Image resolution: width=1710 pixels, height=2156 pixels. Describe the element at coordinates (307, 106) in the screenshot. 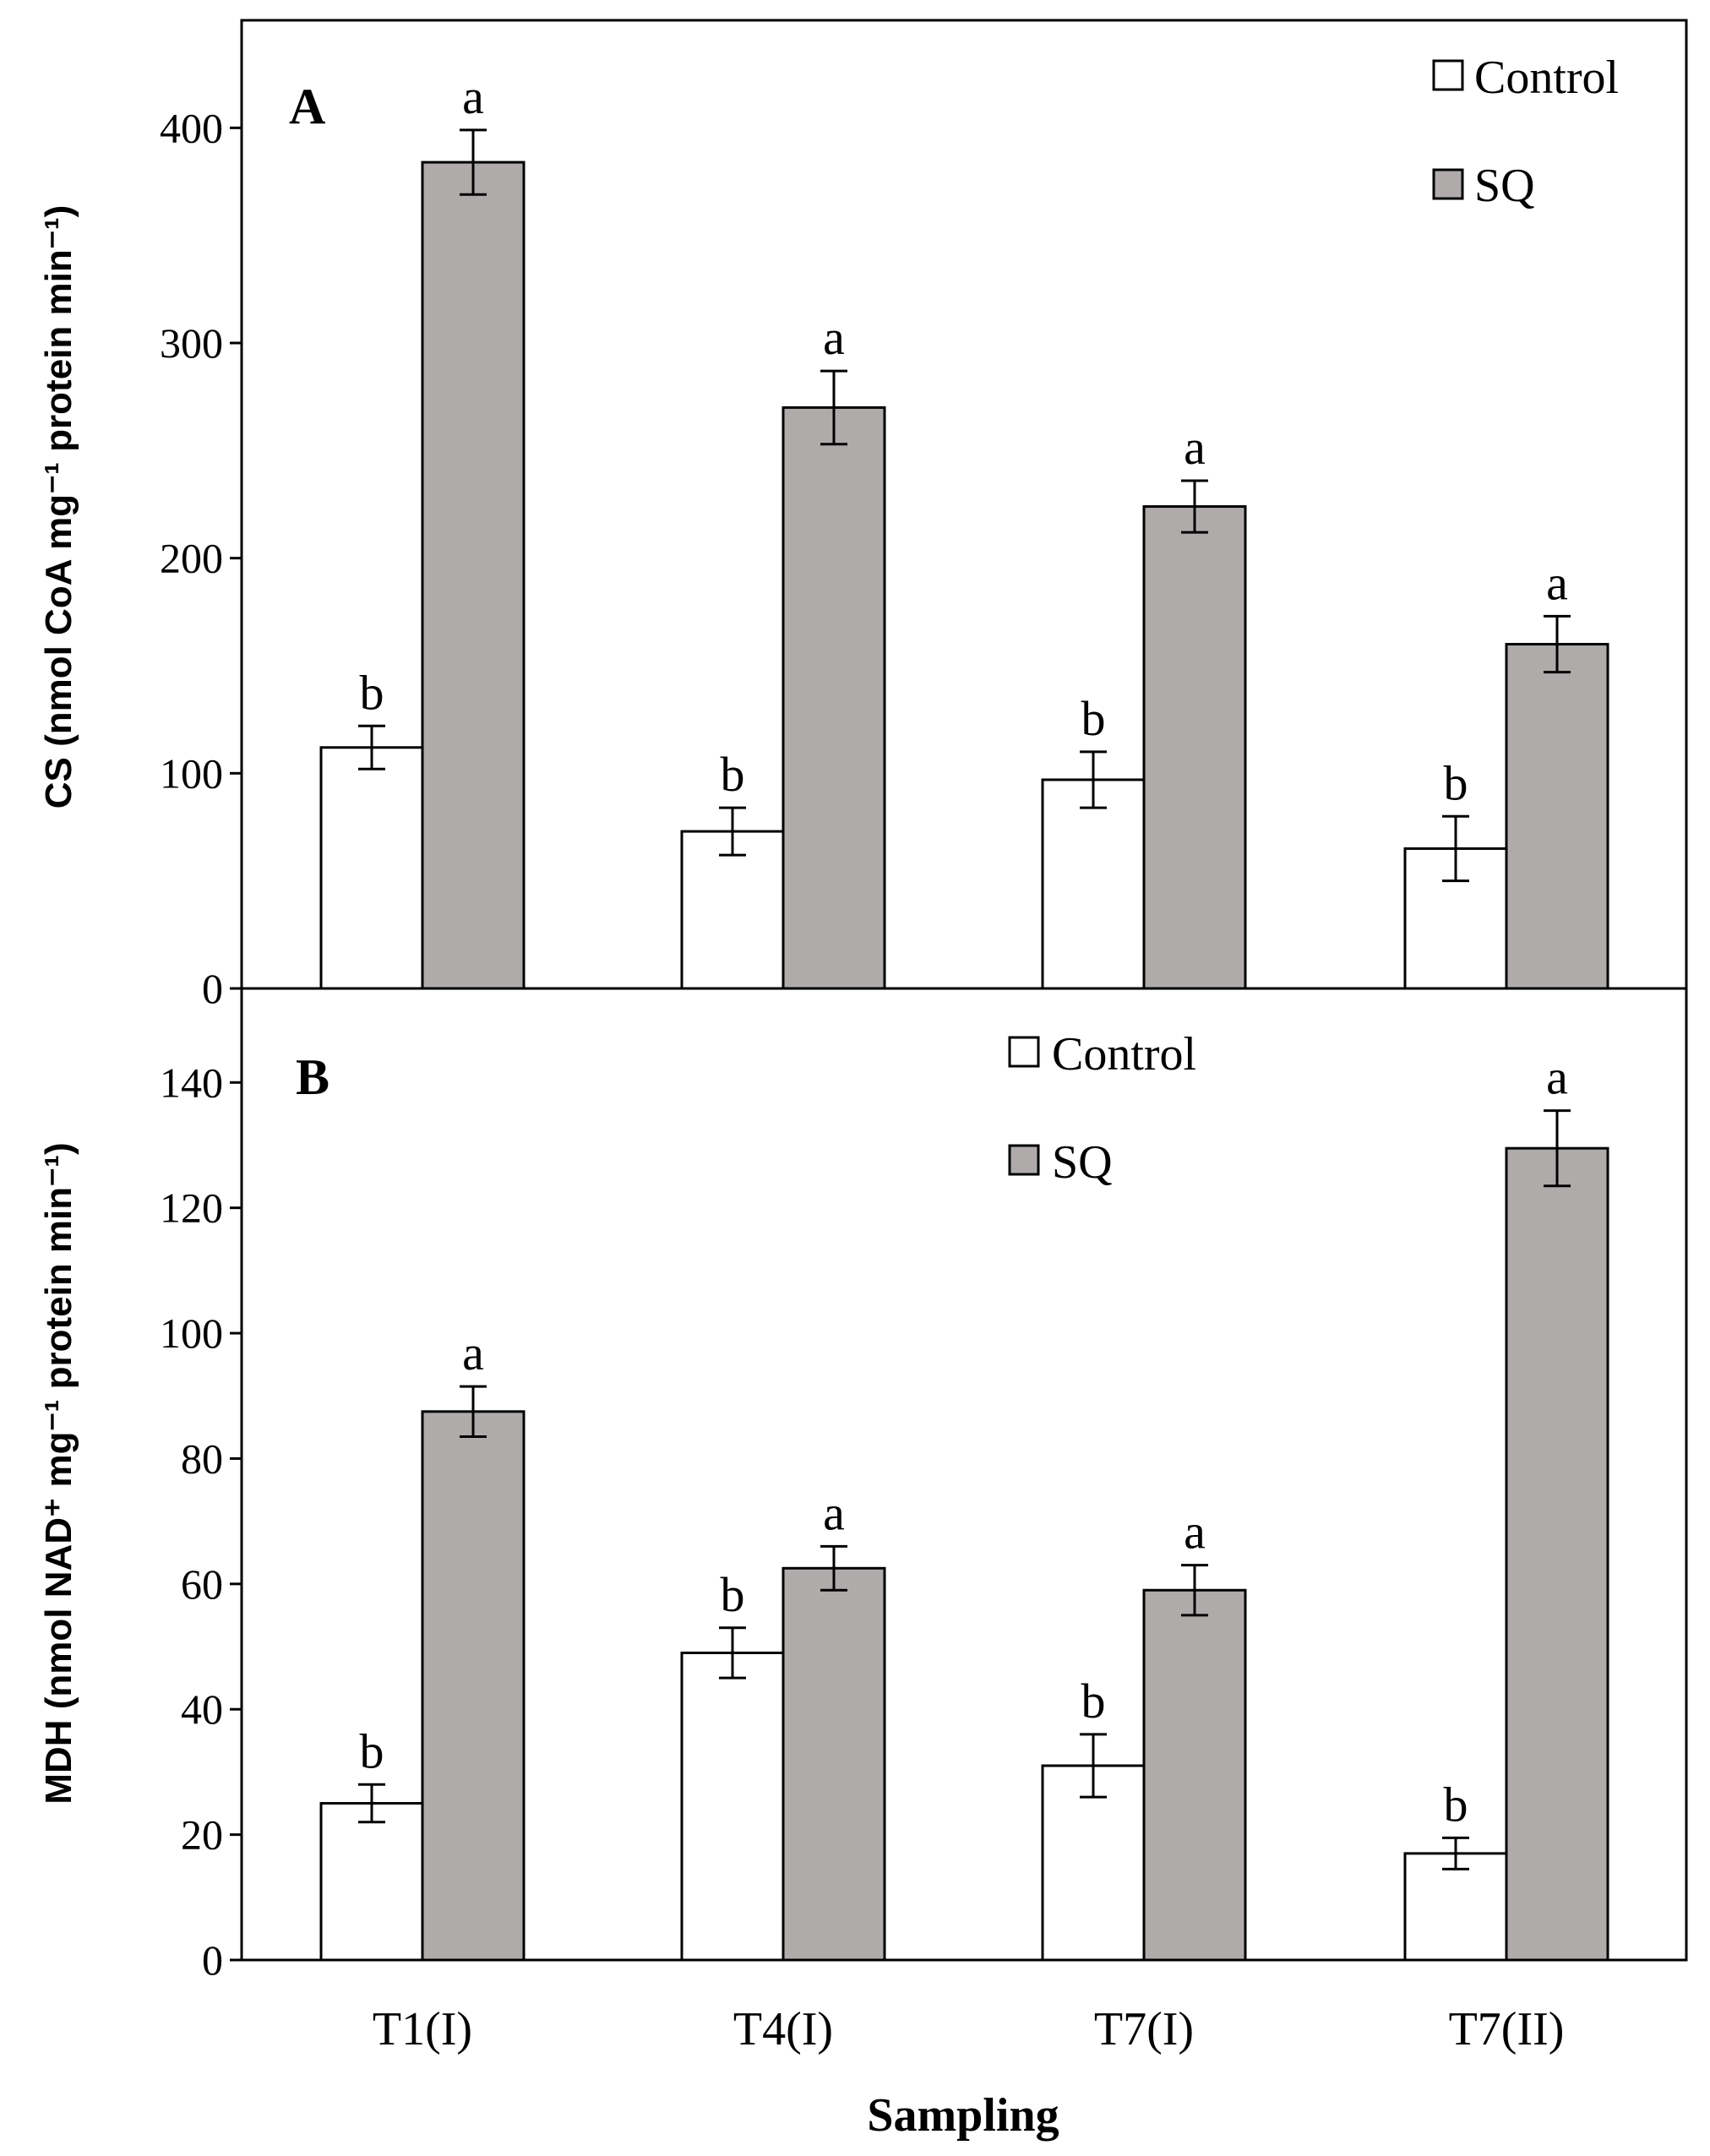

I see `panel-a-letter: A` at that location.